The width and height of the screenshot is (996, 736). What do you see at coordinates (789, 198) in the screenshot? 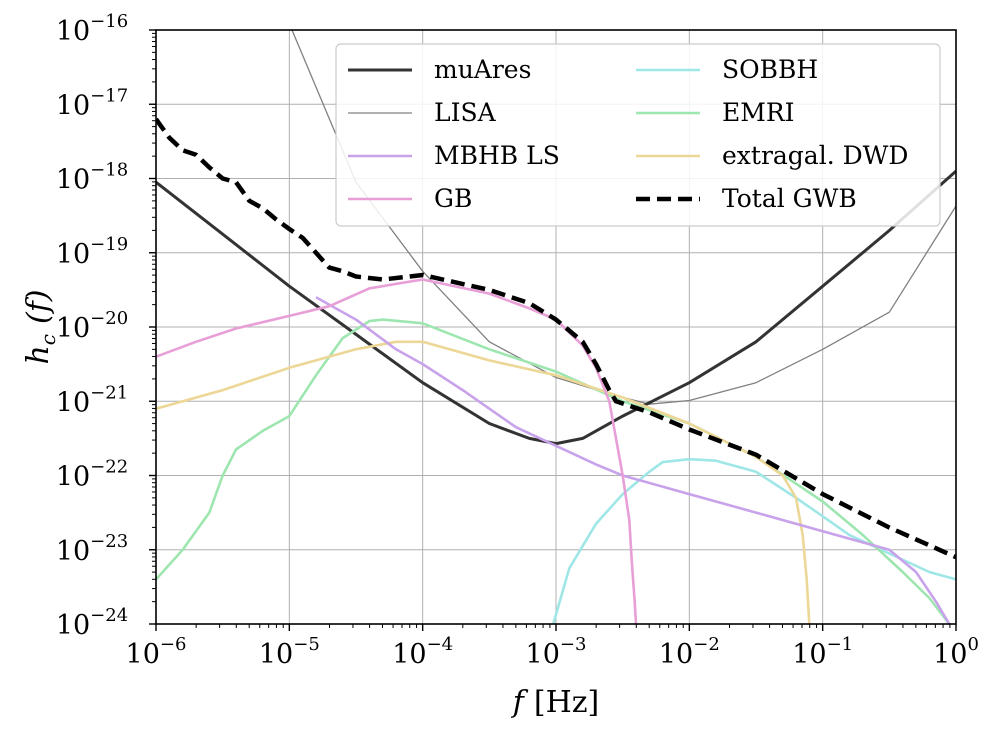
I see `legend-label: Total GWB` at bounding box center [789, 198].